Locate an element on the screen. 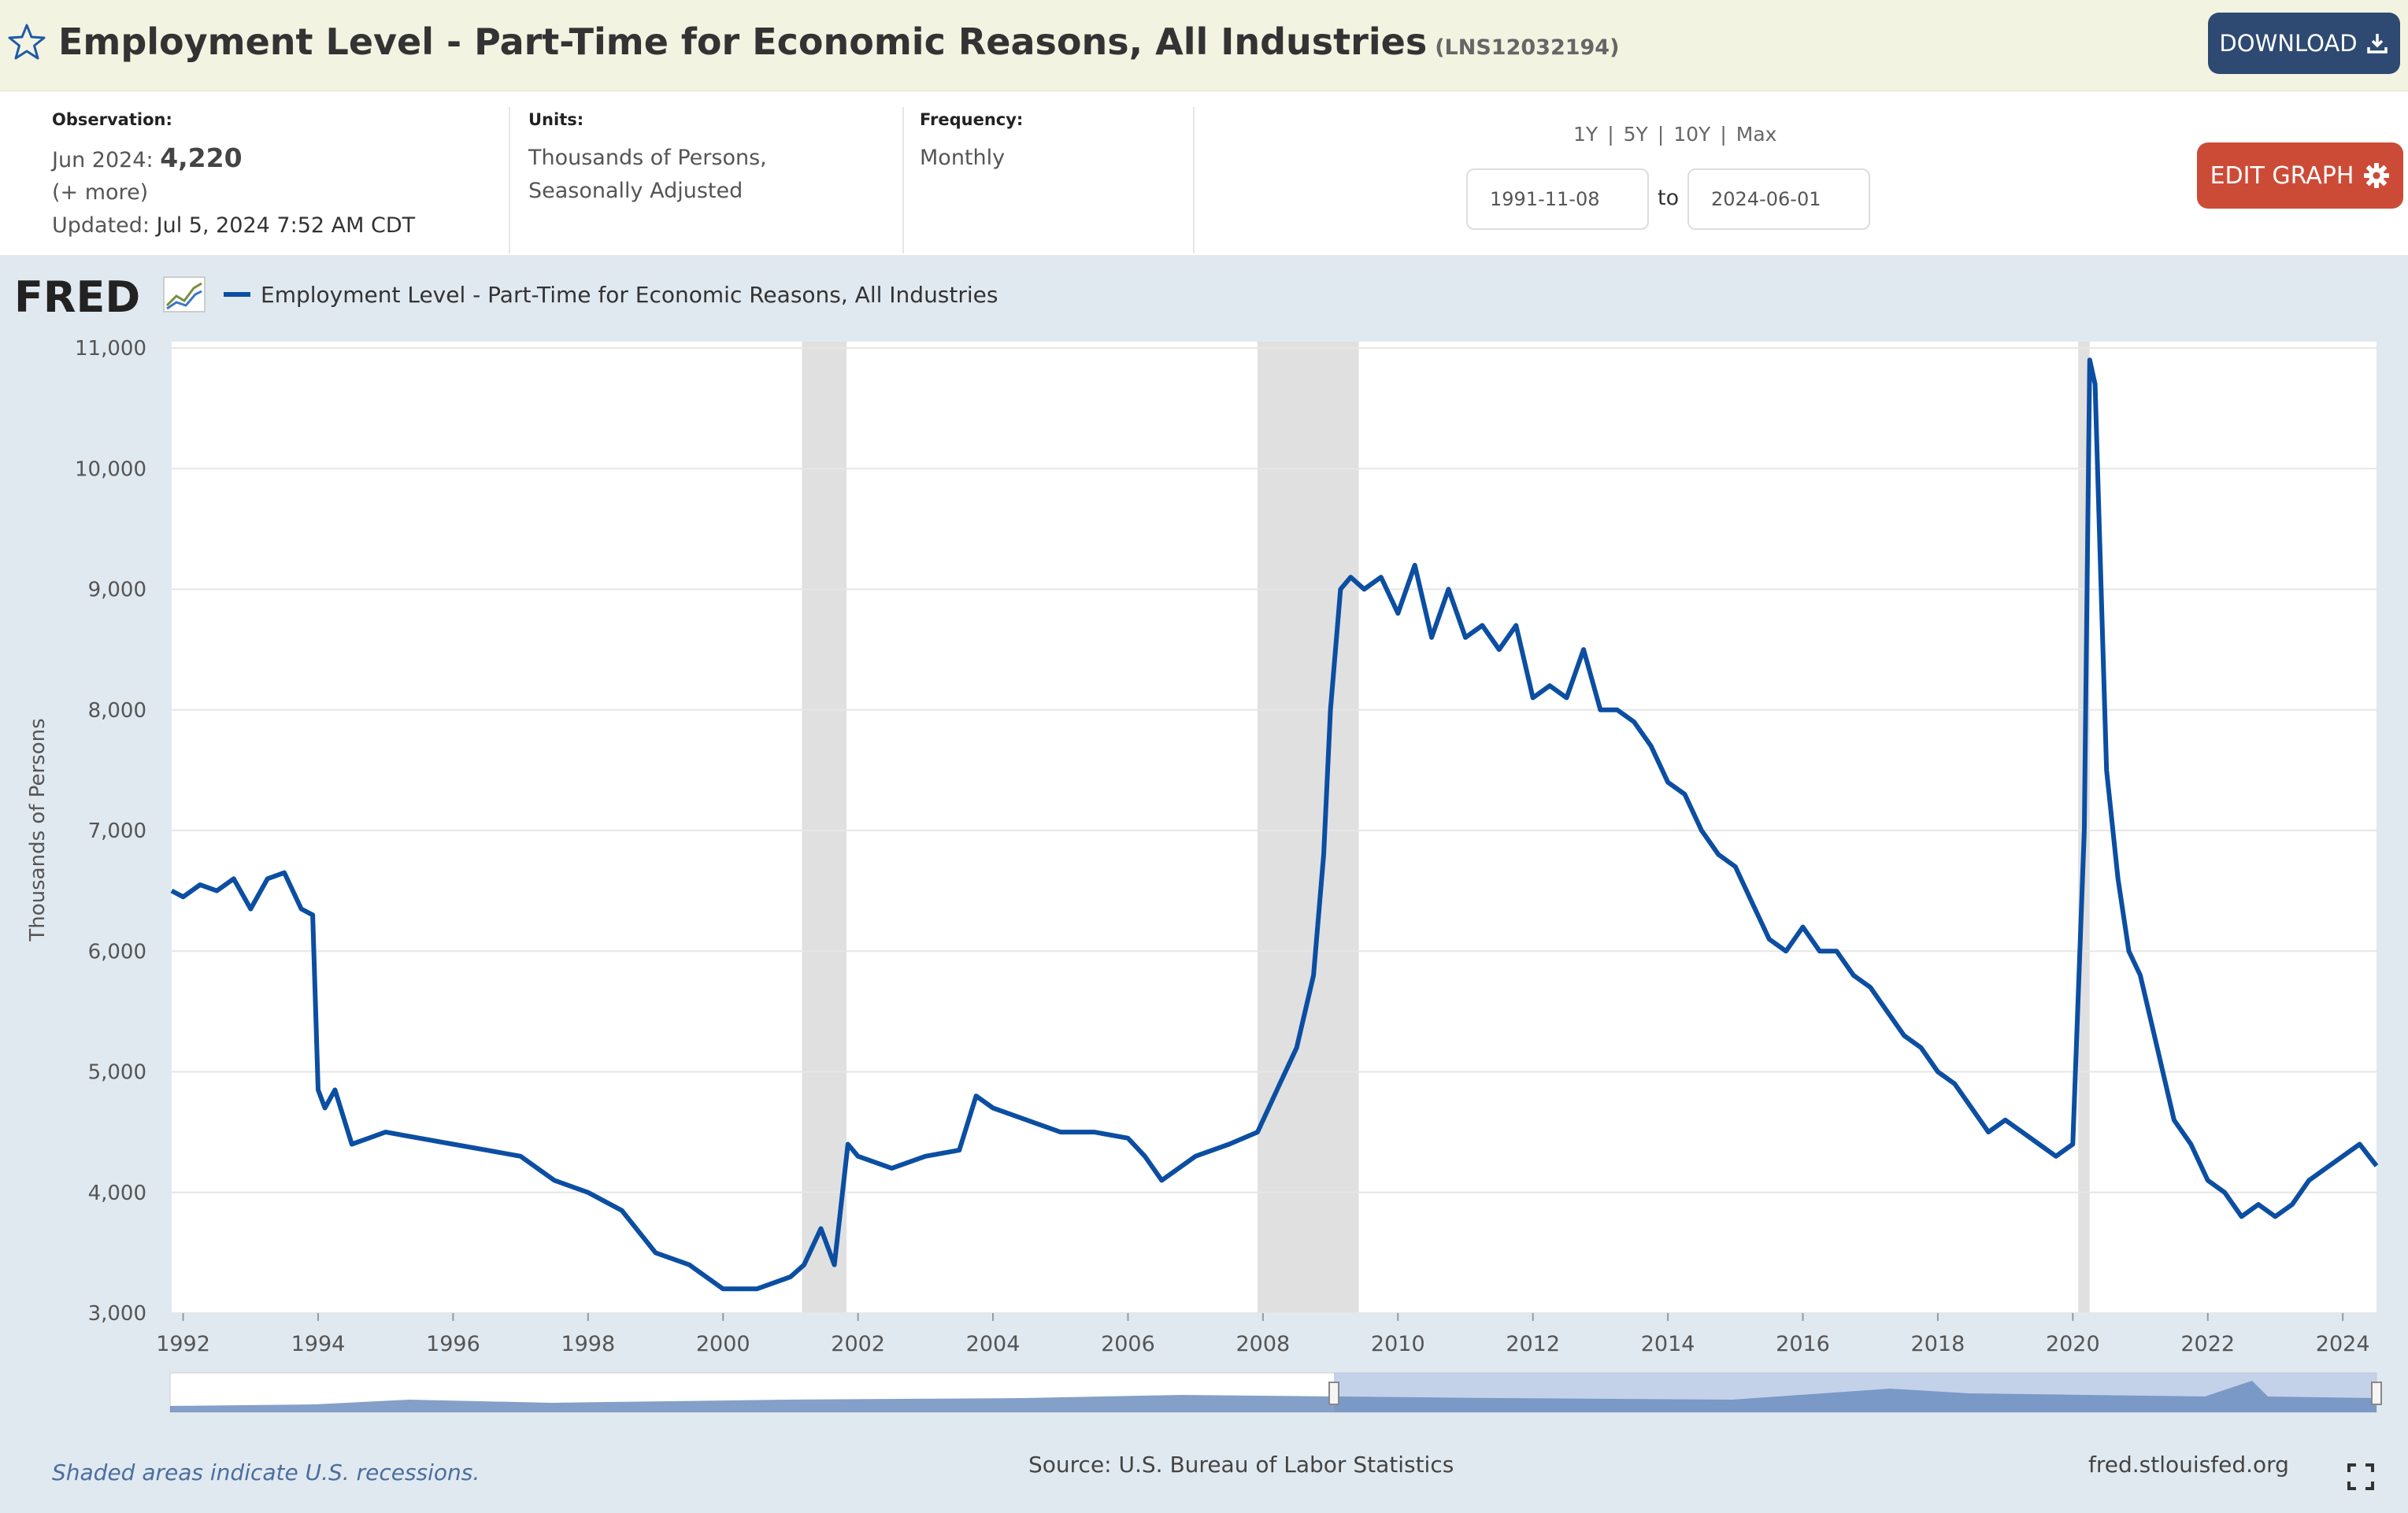 The image size is (2408, 1513). x-tick-label: 2010 is located at coordinates (1398, 1344).